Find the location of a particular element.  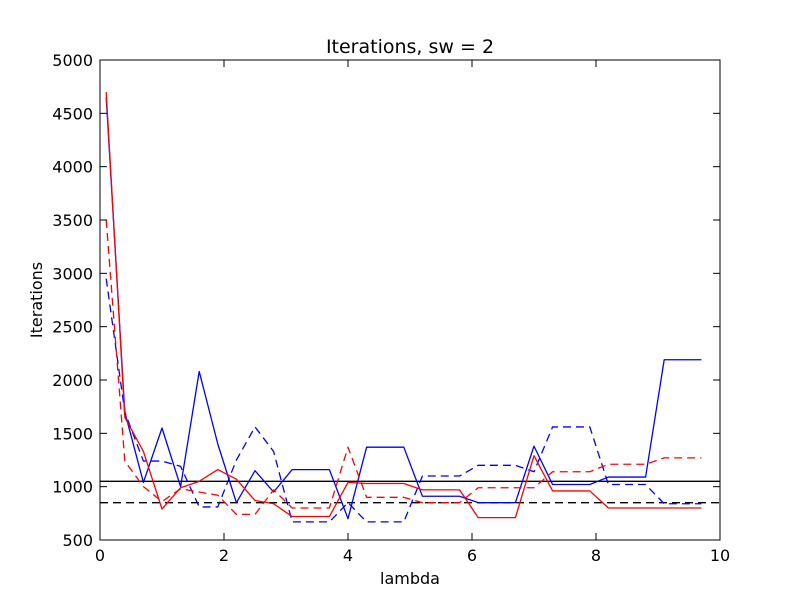

y-tick-label: 2500 is located at coordinates (72, 327).